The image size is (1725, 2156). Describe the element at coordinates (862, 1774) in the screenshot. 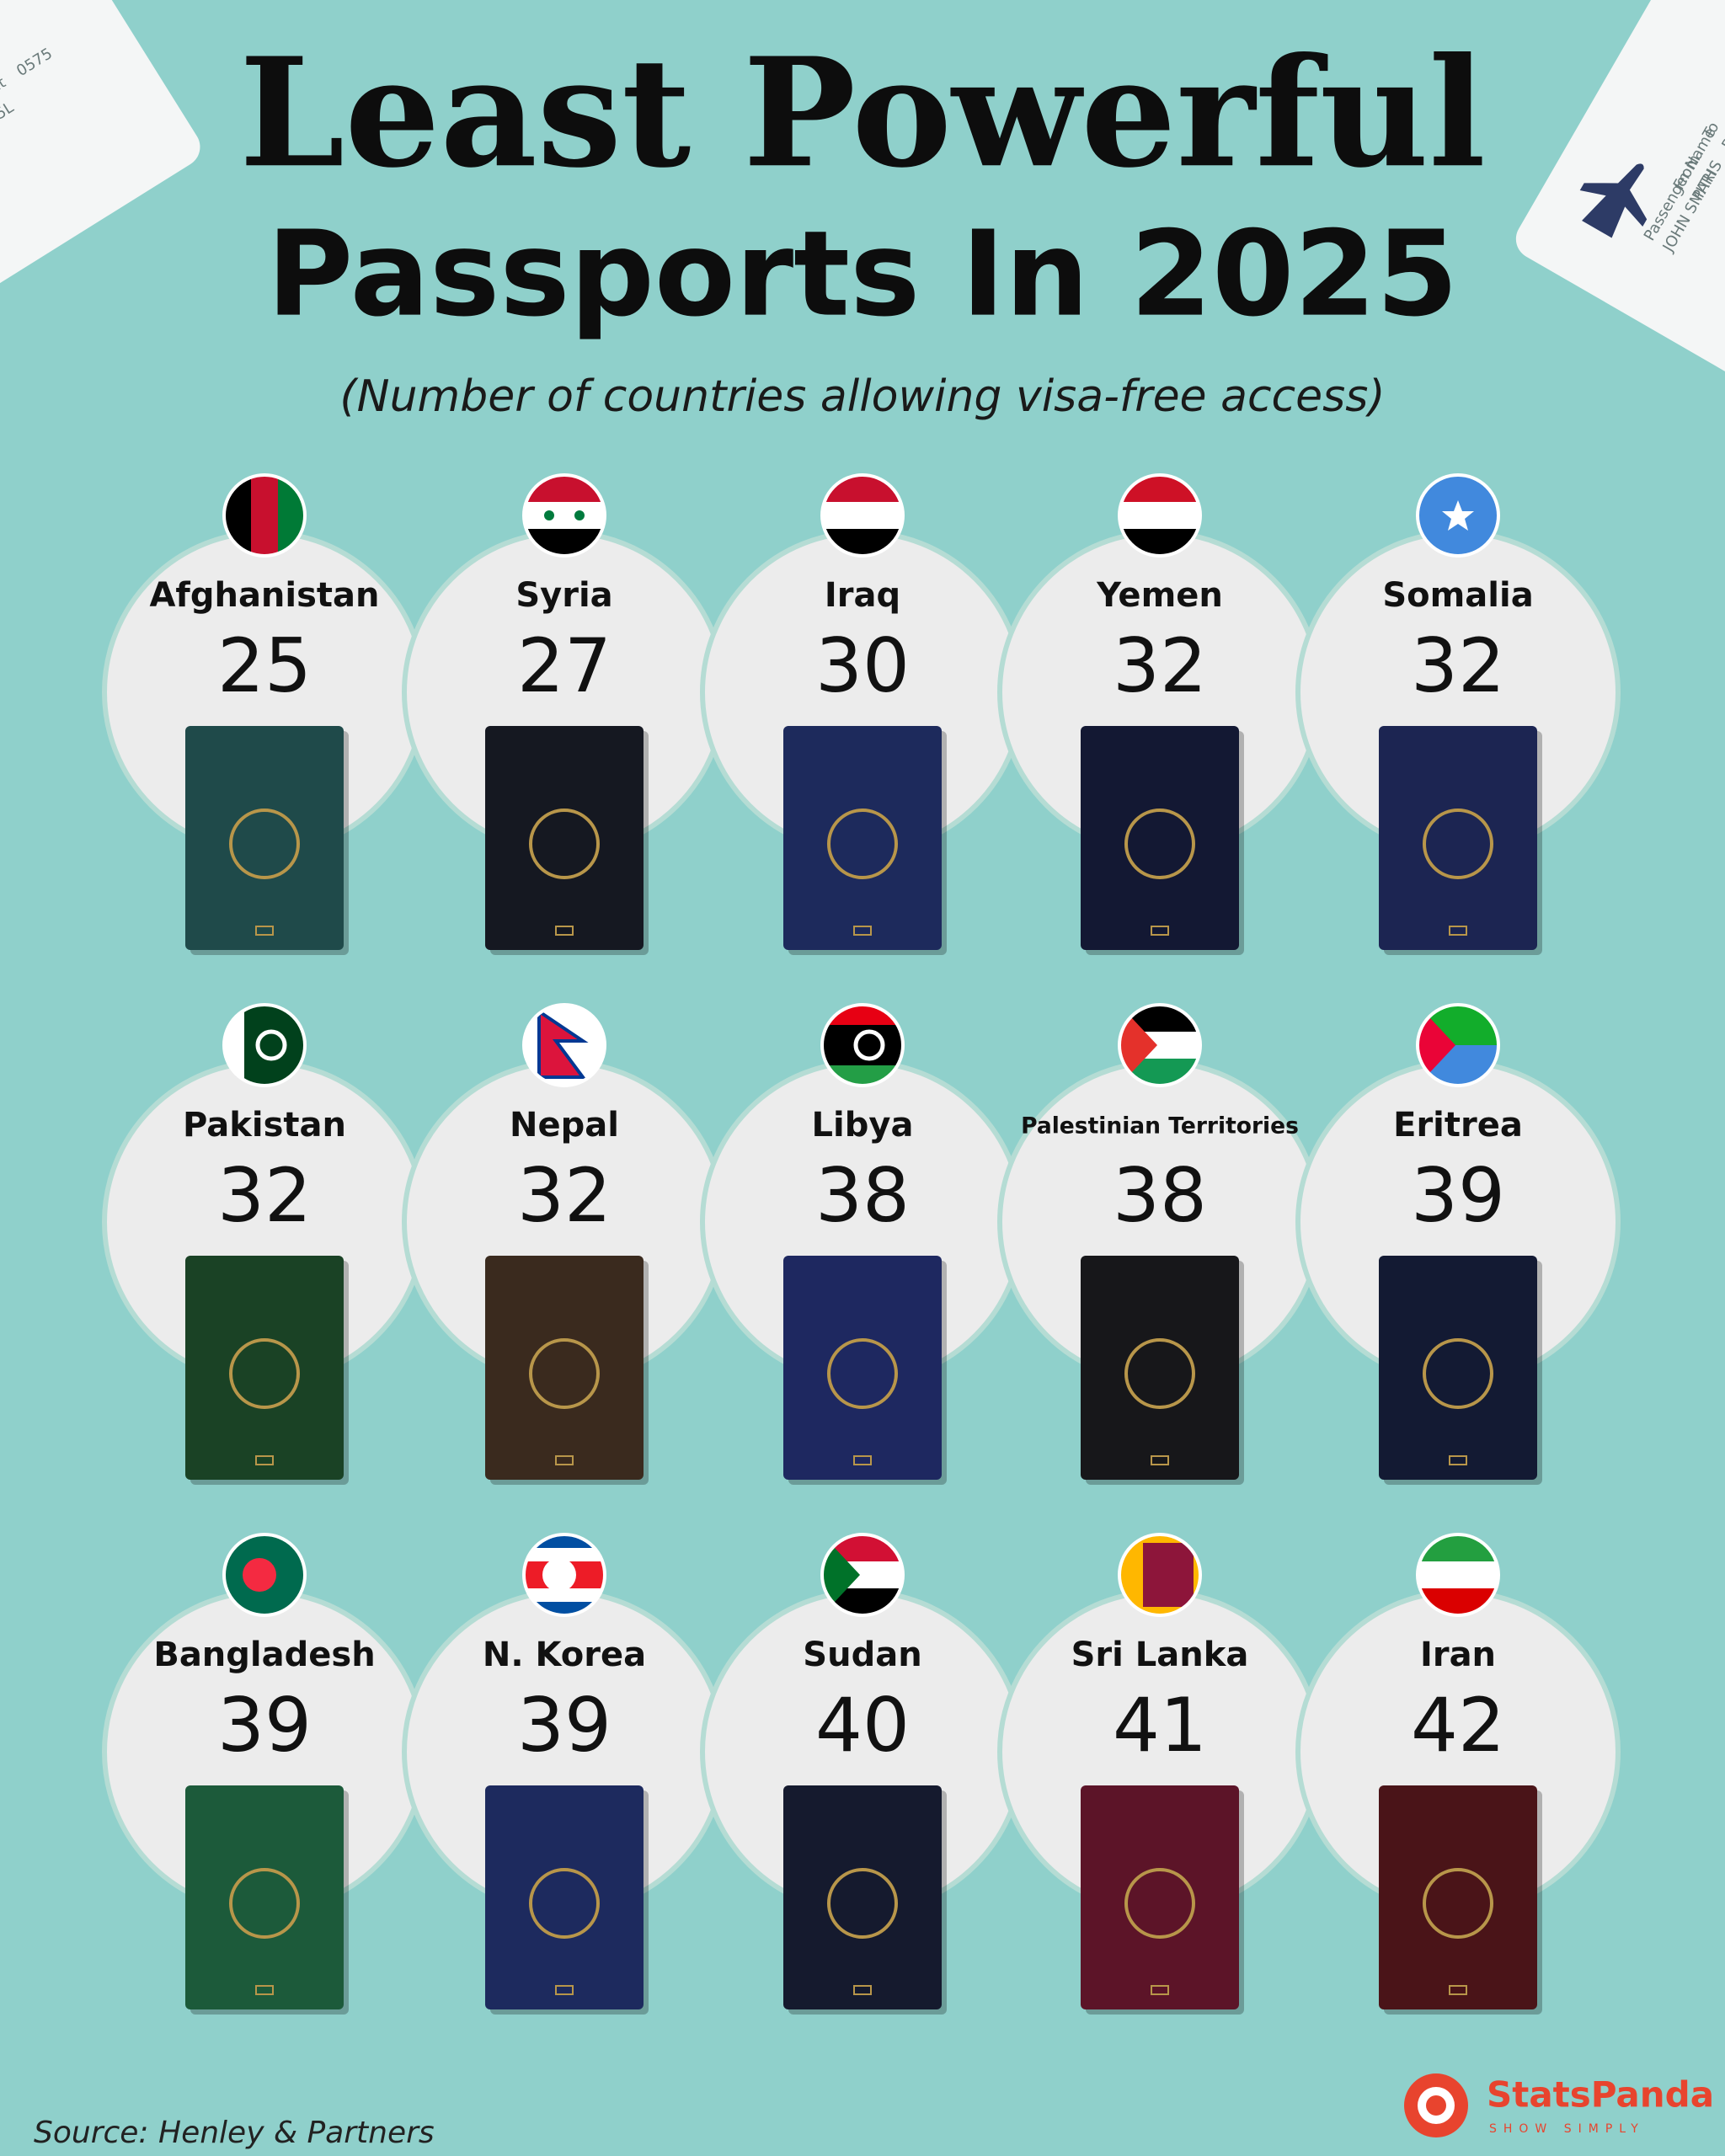

I see `country-card: Sudan 40` at that location.